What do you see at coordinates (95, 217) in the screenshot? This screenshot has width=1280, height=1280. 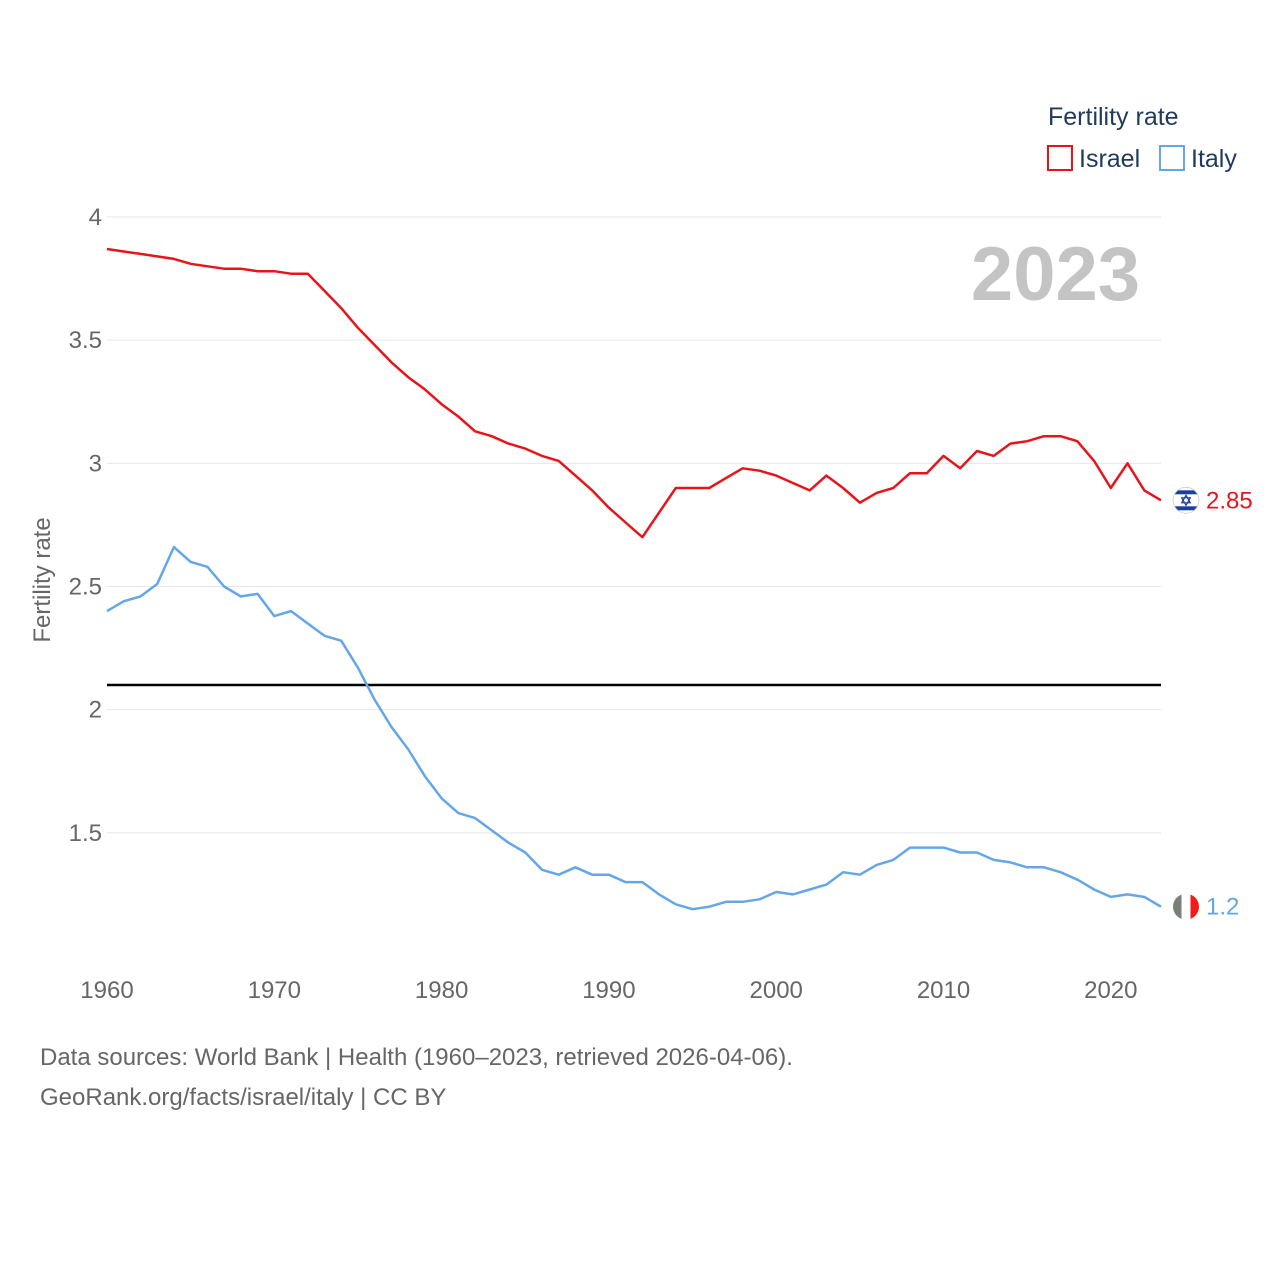 I see `y-tick-label: 4` at bounding box center [95, 217].